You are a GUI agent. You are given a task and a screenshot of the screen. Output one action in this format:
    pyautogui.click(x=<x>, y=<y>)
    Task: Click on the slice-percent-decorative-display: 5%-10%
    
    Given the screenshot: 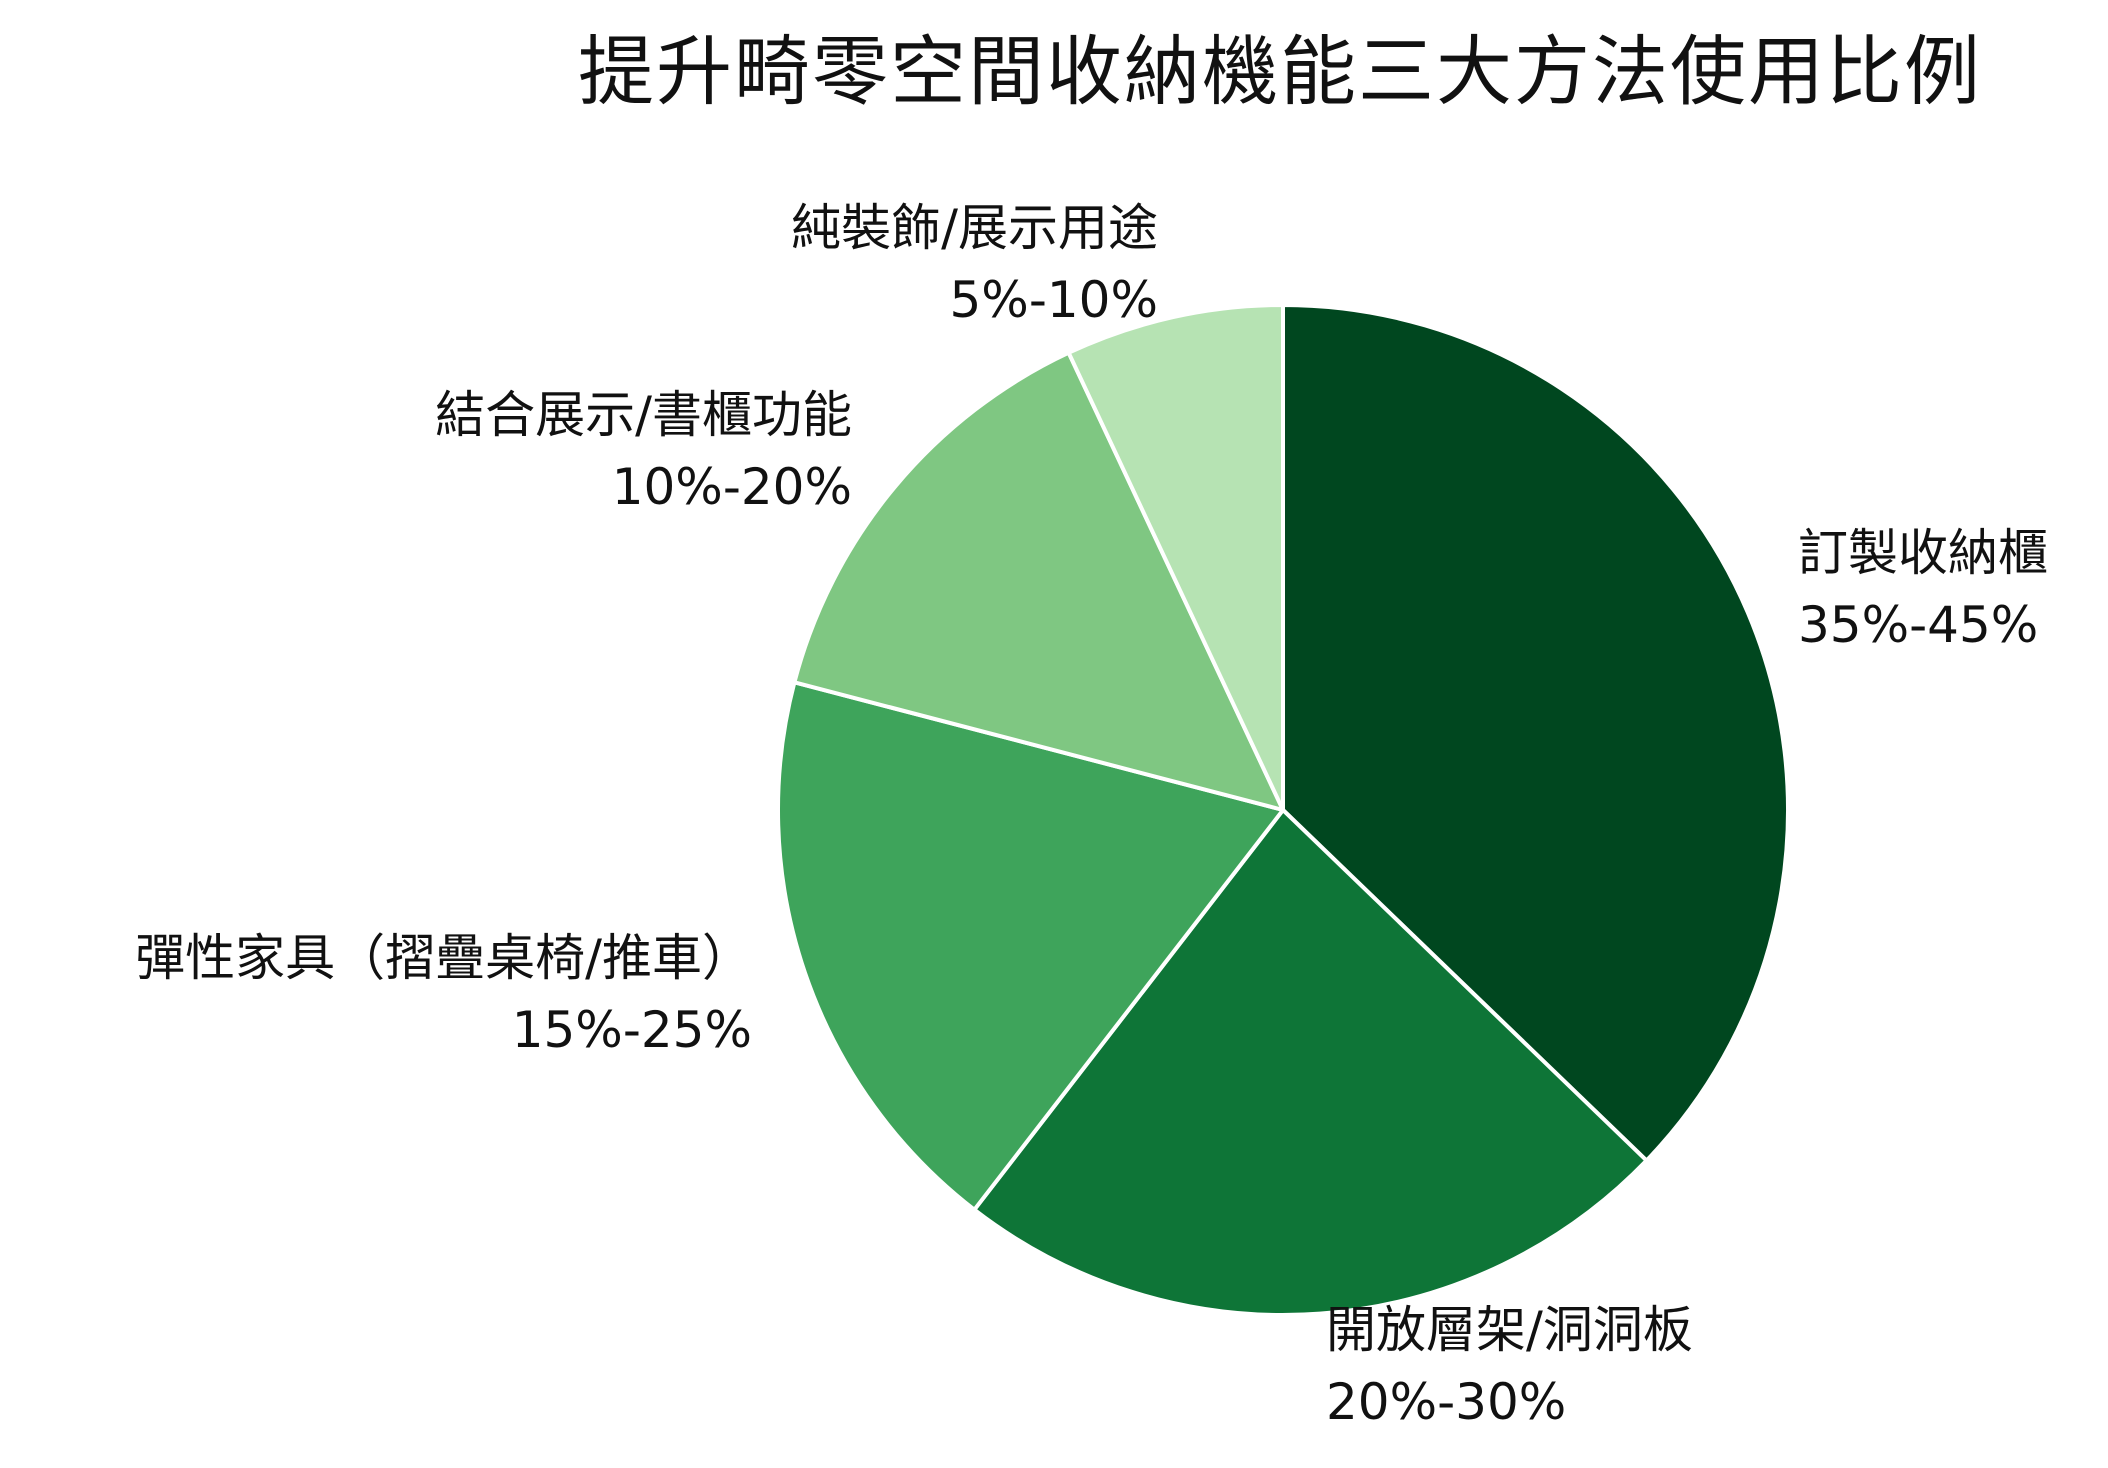 What is the action you would take?
    pyautogui.click(x=1054, y=300)
    